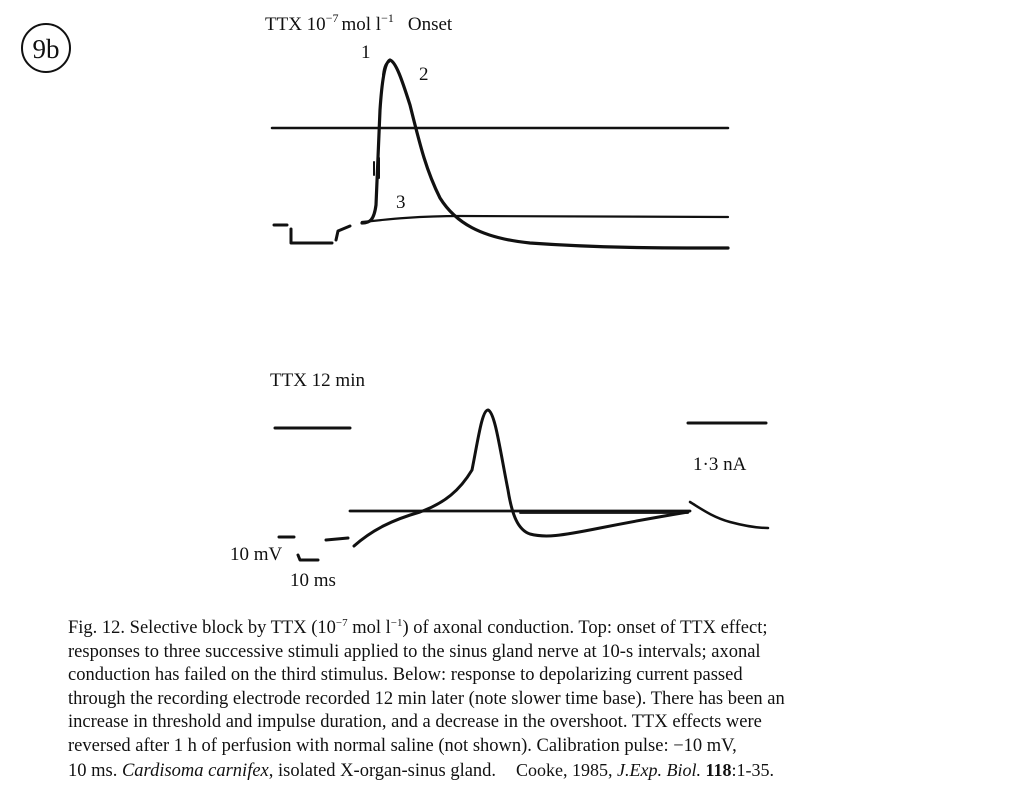  What do you see at coordinates (424, 74) in the screenshot?
I see `trace-label-2: 2` at bounding box center [424, 74].